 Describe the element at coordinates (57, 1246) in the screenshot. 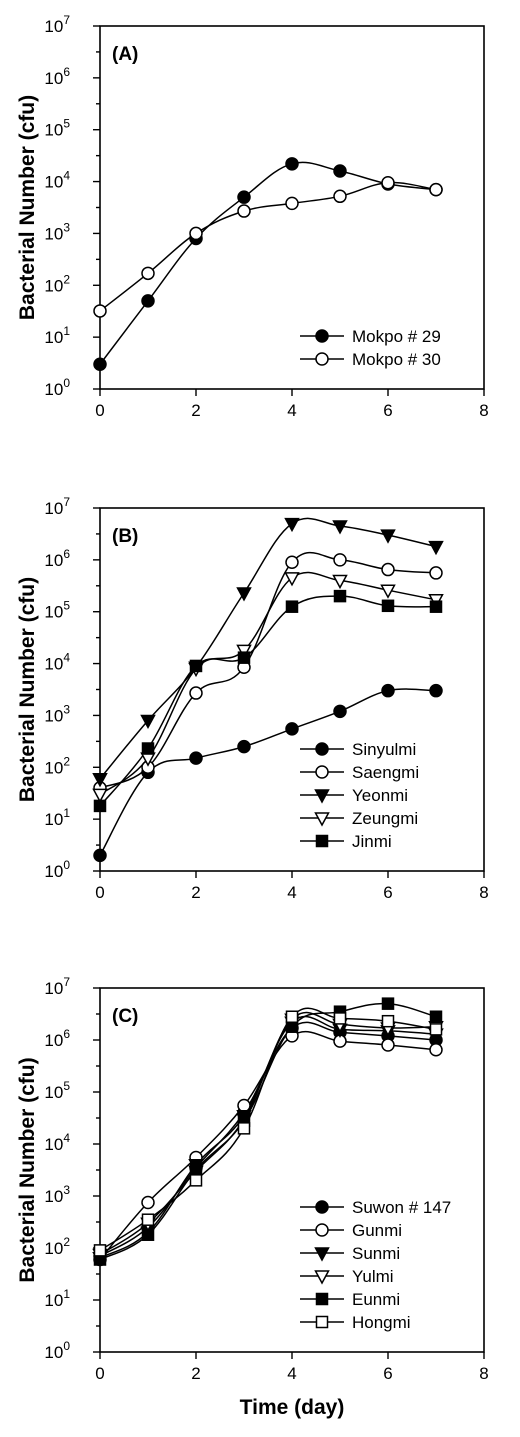

I see `y-tick-label: 10²` at that location.